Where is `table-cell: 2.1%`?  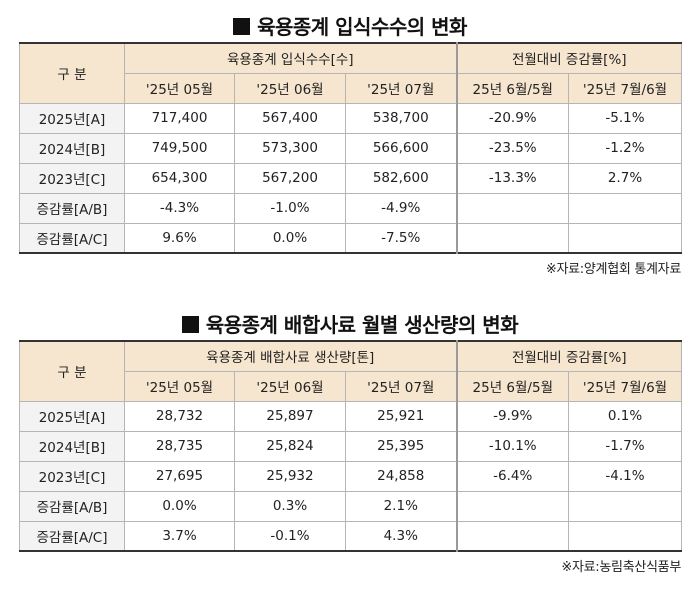 table-cell: 2.1% is located at coordinates (401, 506).